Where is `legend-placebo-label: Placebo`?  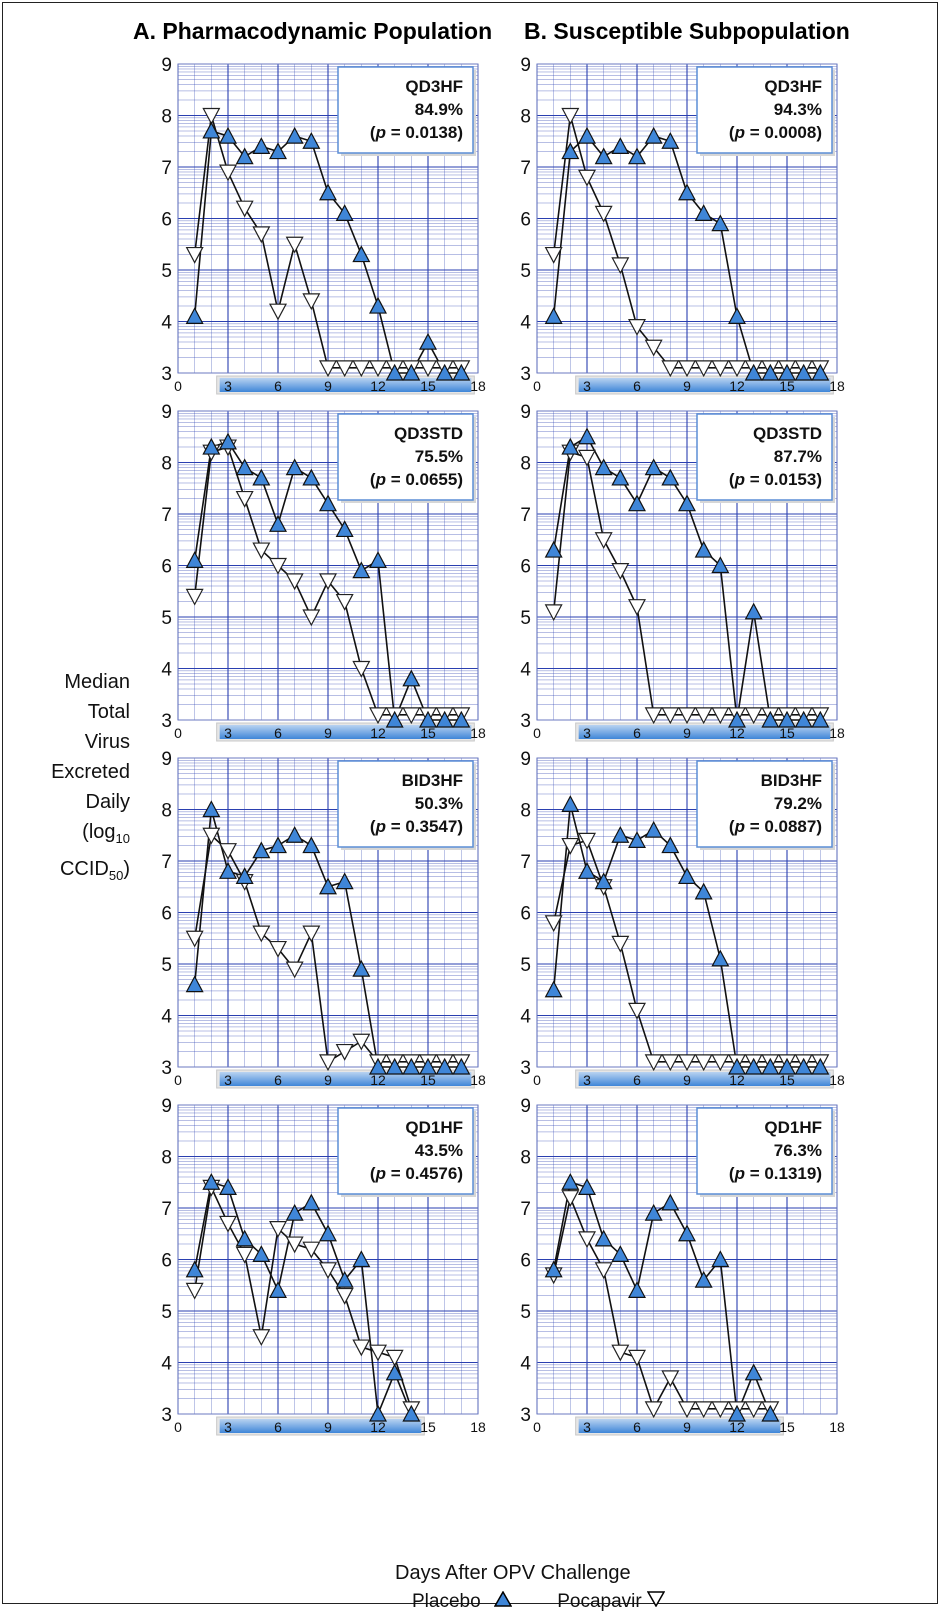
legend-placebo-label: Placebo is located at coordinates (446, 1601).